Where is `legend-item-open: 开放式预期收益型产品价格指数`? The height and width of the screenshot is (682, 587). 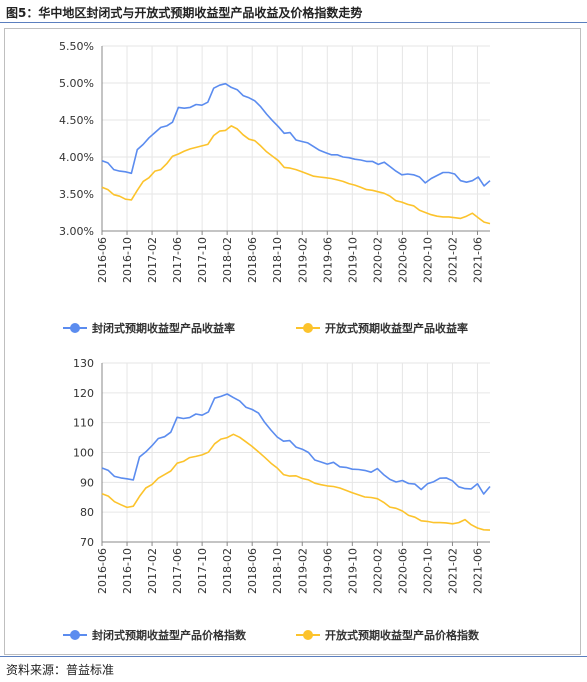
legend-item-open: 开放式预期收益型产品价格指数 is located at coordinates (388, 635).